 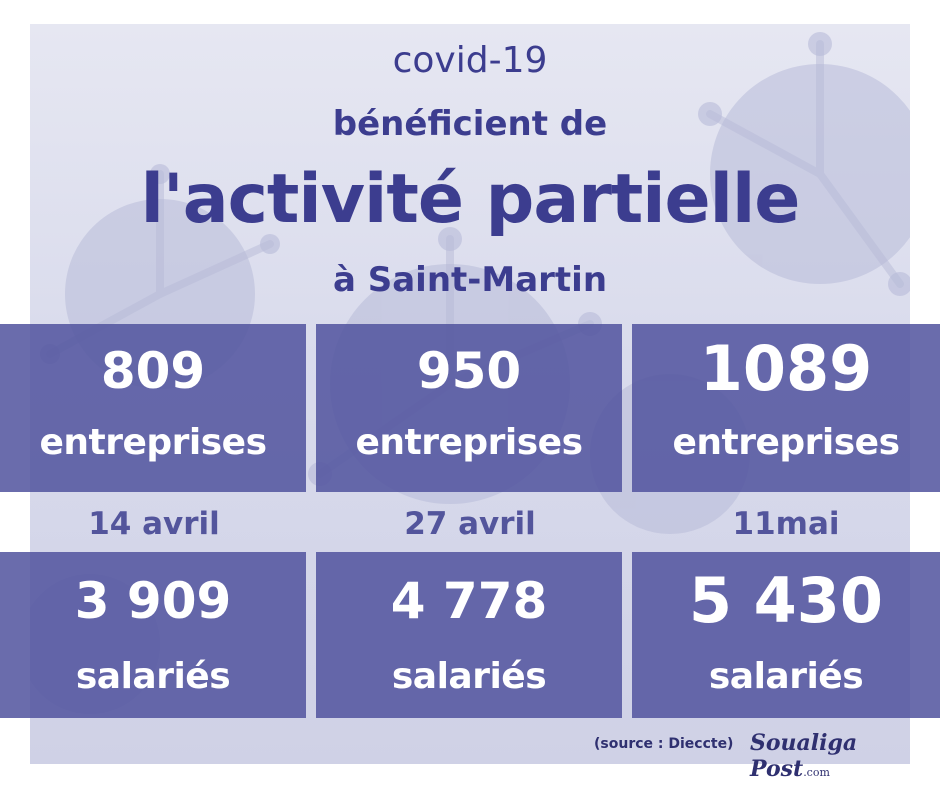 What do you see at coordinates (470, 124) in the screenshot?
I see `subtitle-benefit: bénéficient de` at bounding box center [470, 124].